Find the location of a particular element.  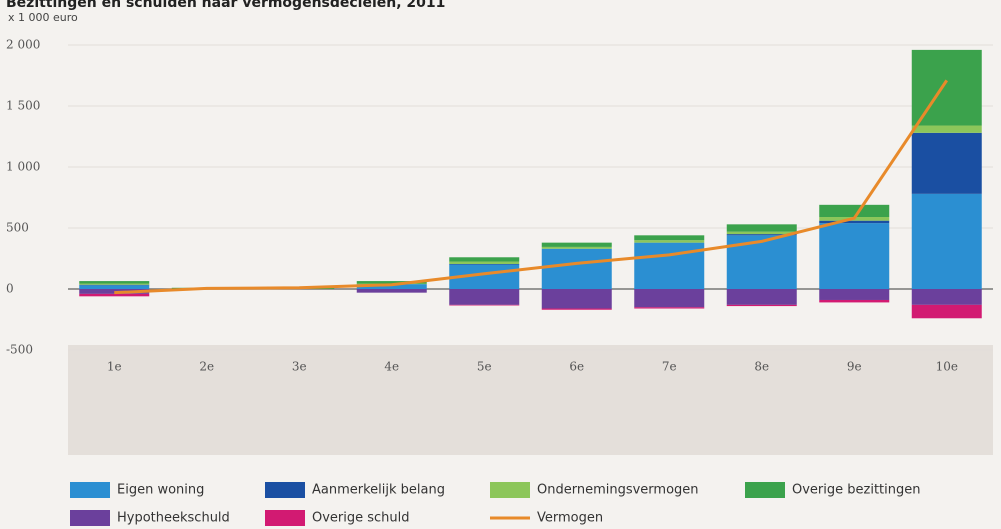

legend-label: Eigen woning is located at coordinates (160, 490).